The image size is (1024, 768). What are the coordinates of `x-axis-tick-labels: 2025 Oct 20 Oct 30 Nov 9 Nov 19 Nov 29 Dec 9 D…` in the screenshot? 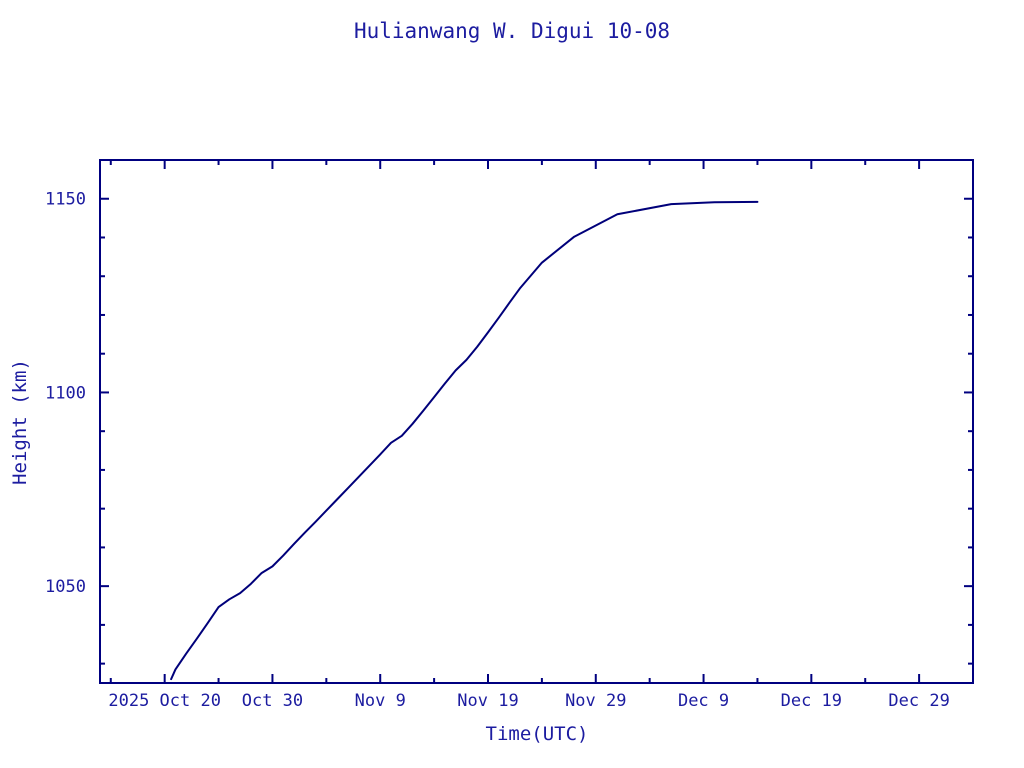 It's located at (528, 701).